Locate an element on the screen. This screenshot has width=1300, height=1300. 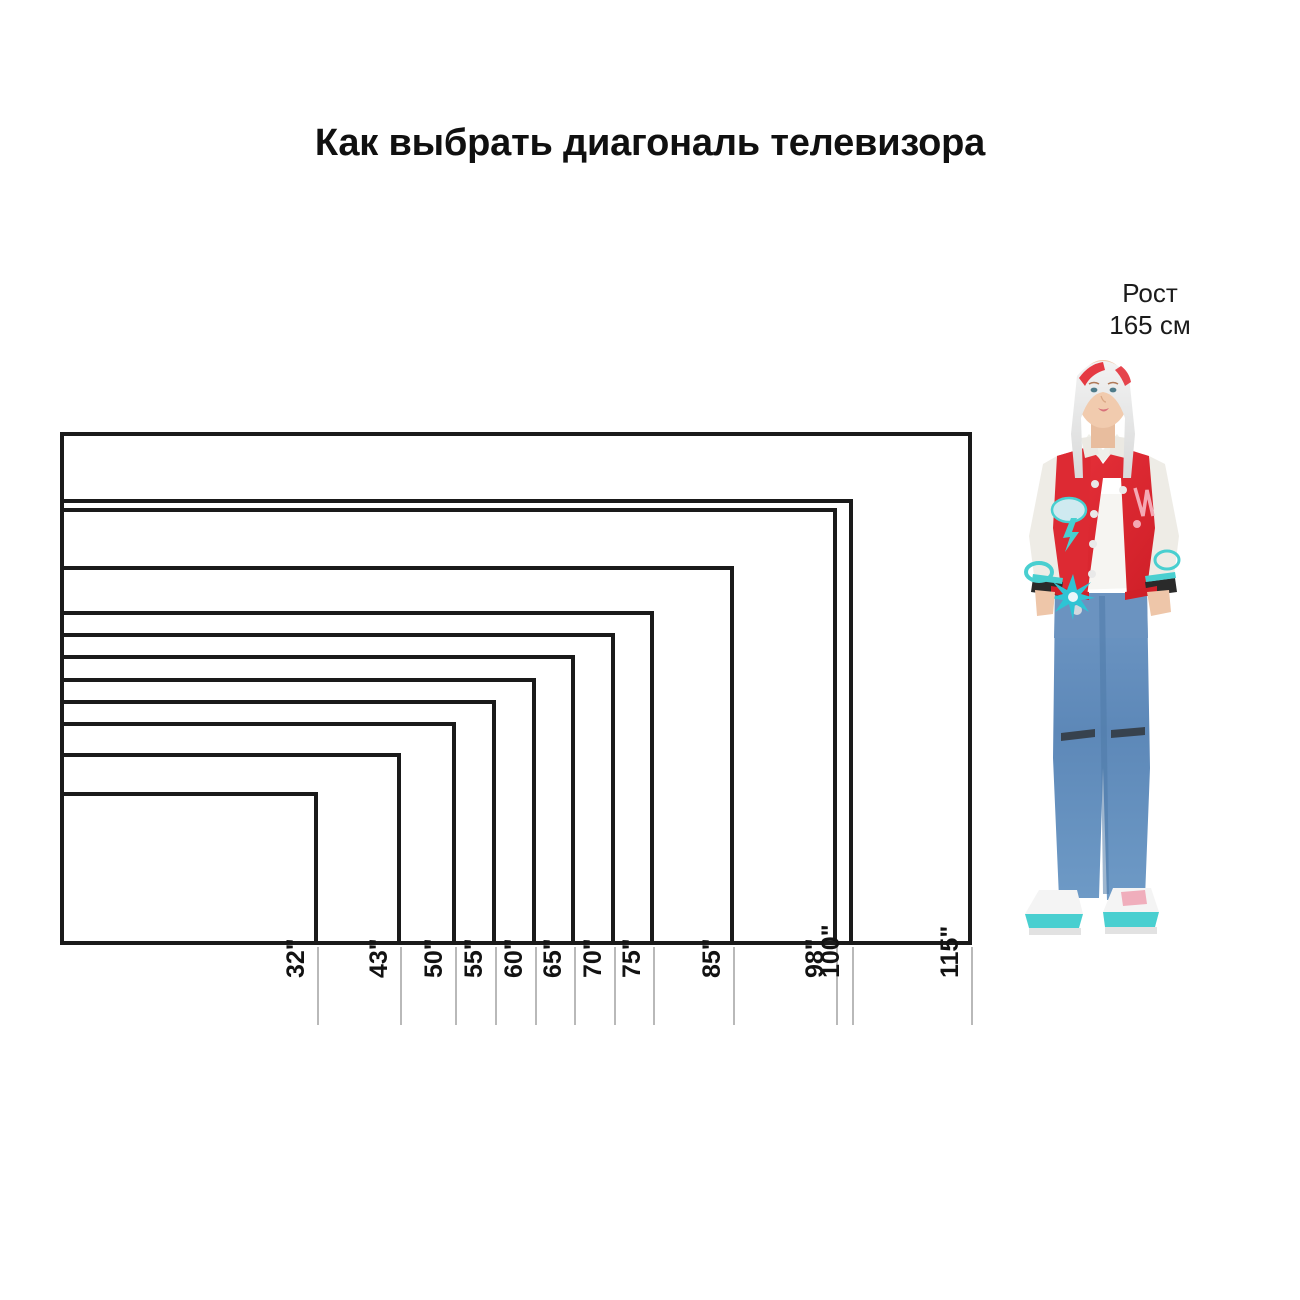
jeans is located at coordinates (1101, 746).